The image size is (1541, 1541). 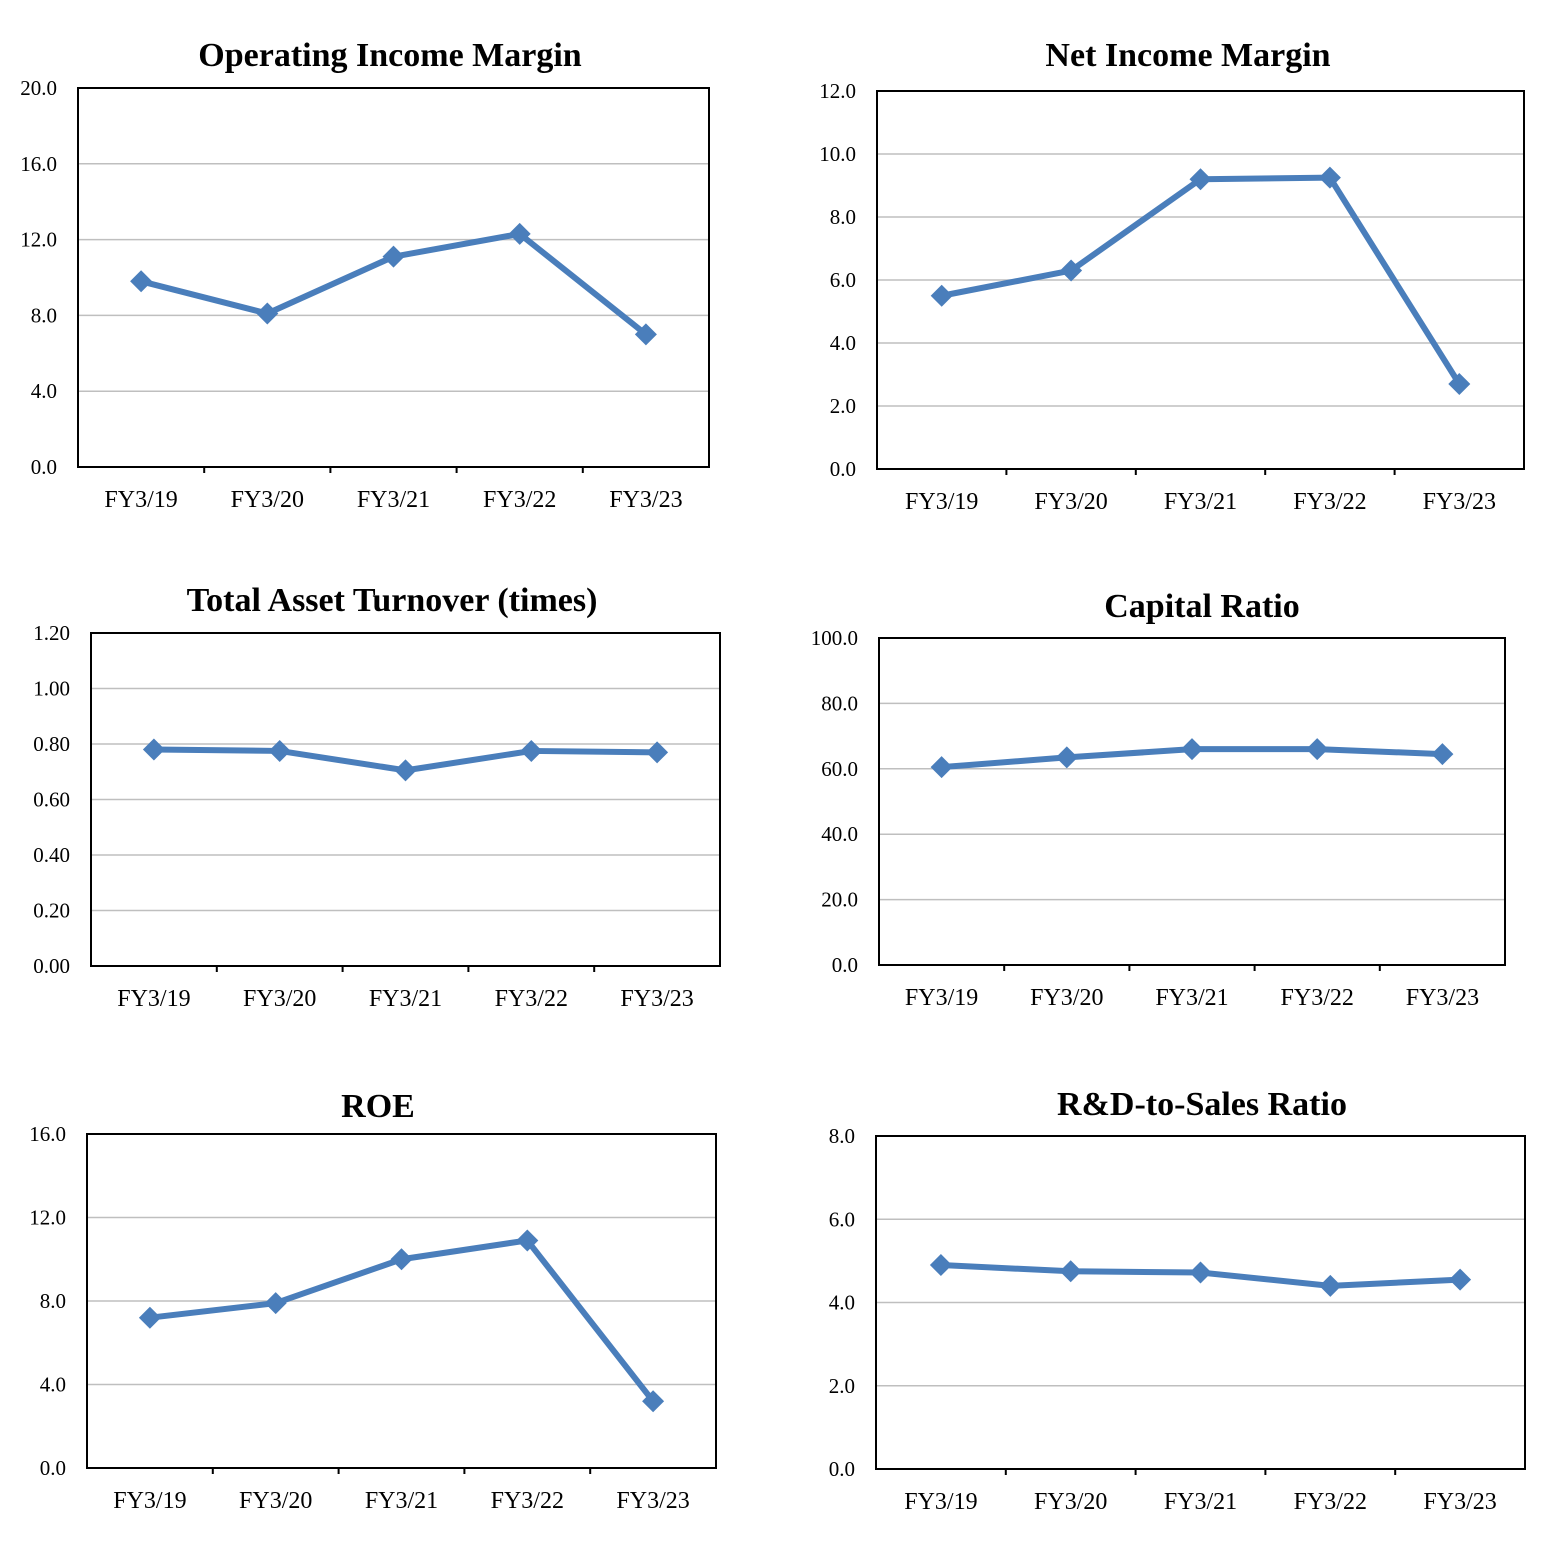 I want to click on y-tick-label: 1.20, so click(x=51, y=633).